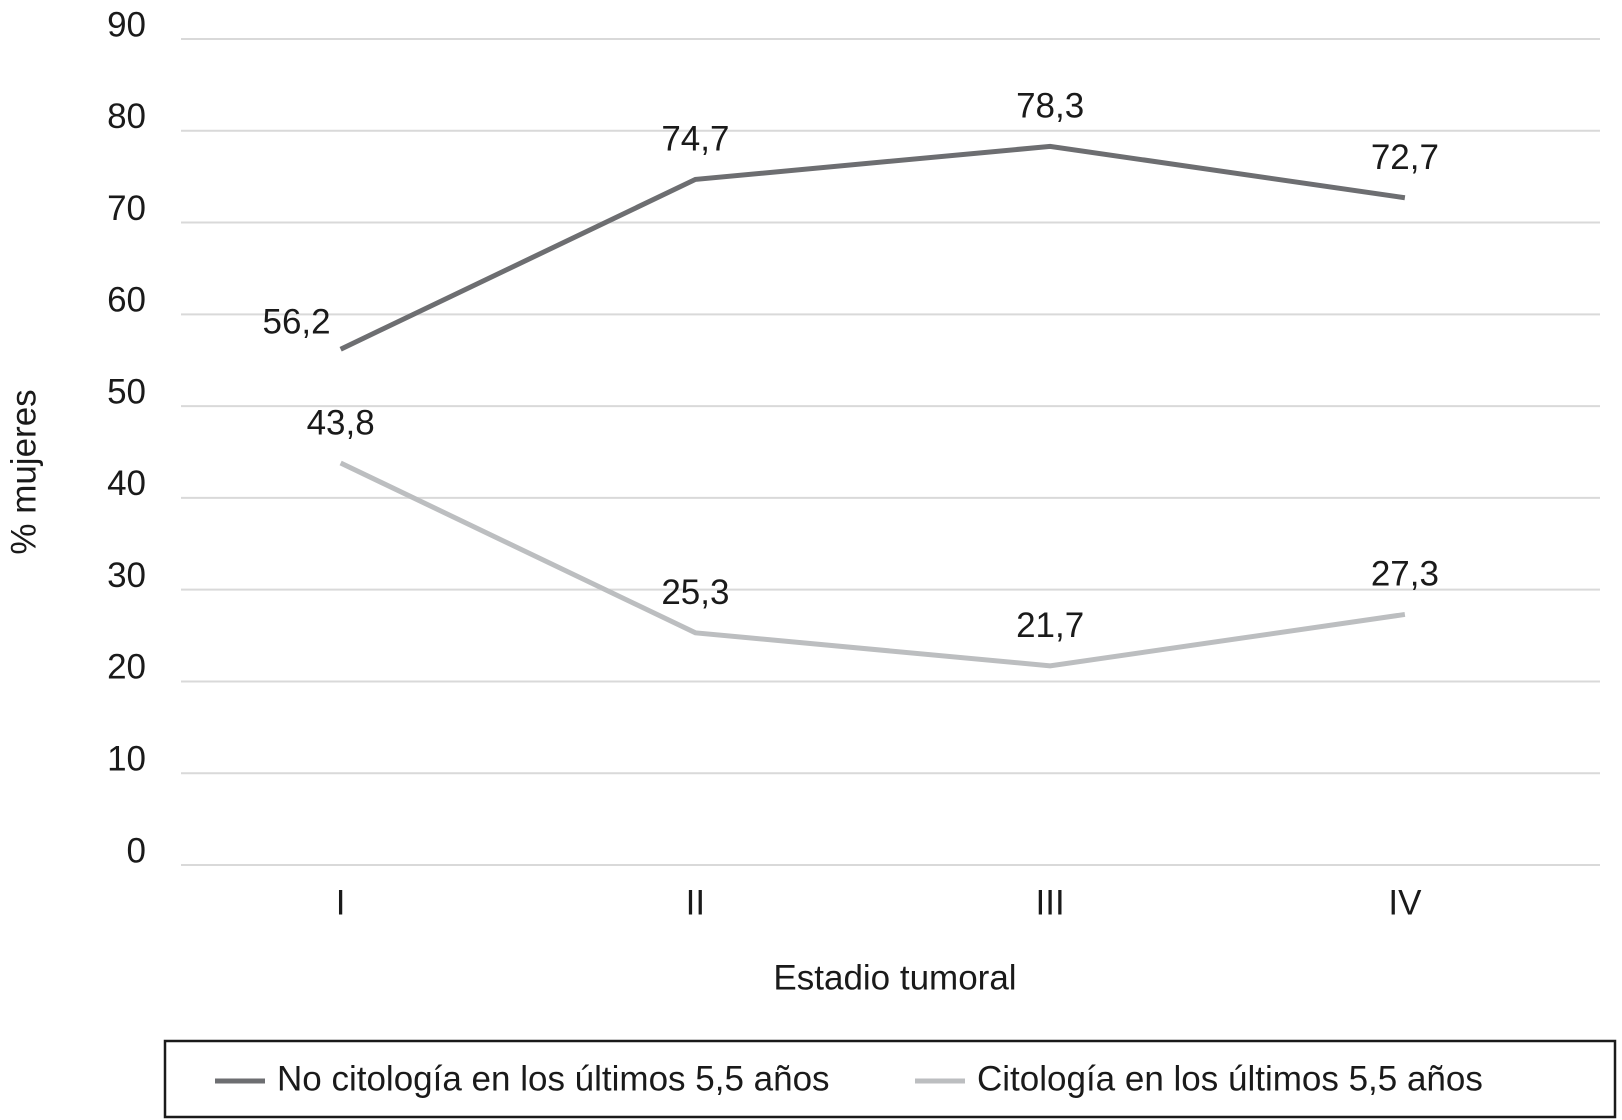  Describe the element at coordinates (23, 471) in the screenshot. I see `y-axis-label: % mujeres` at that location.